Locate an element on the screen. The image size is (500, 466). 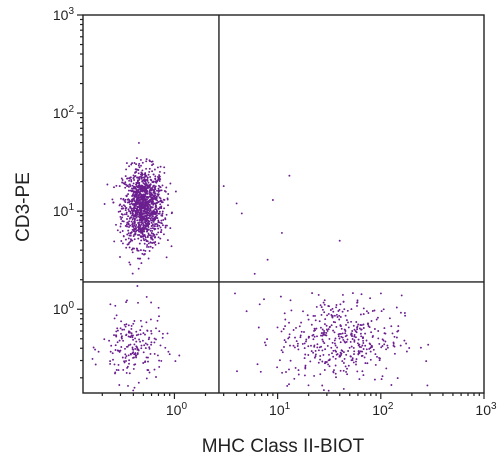
x-tick-label: 102 is located at coordinates (383, 409).